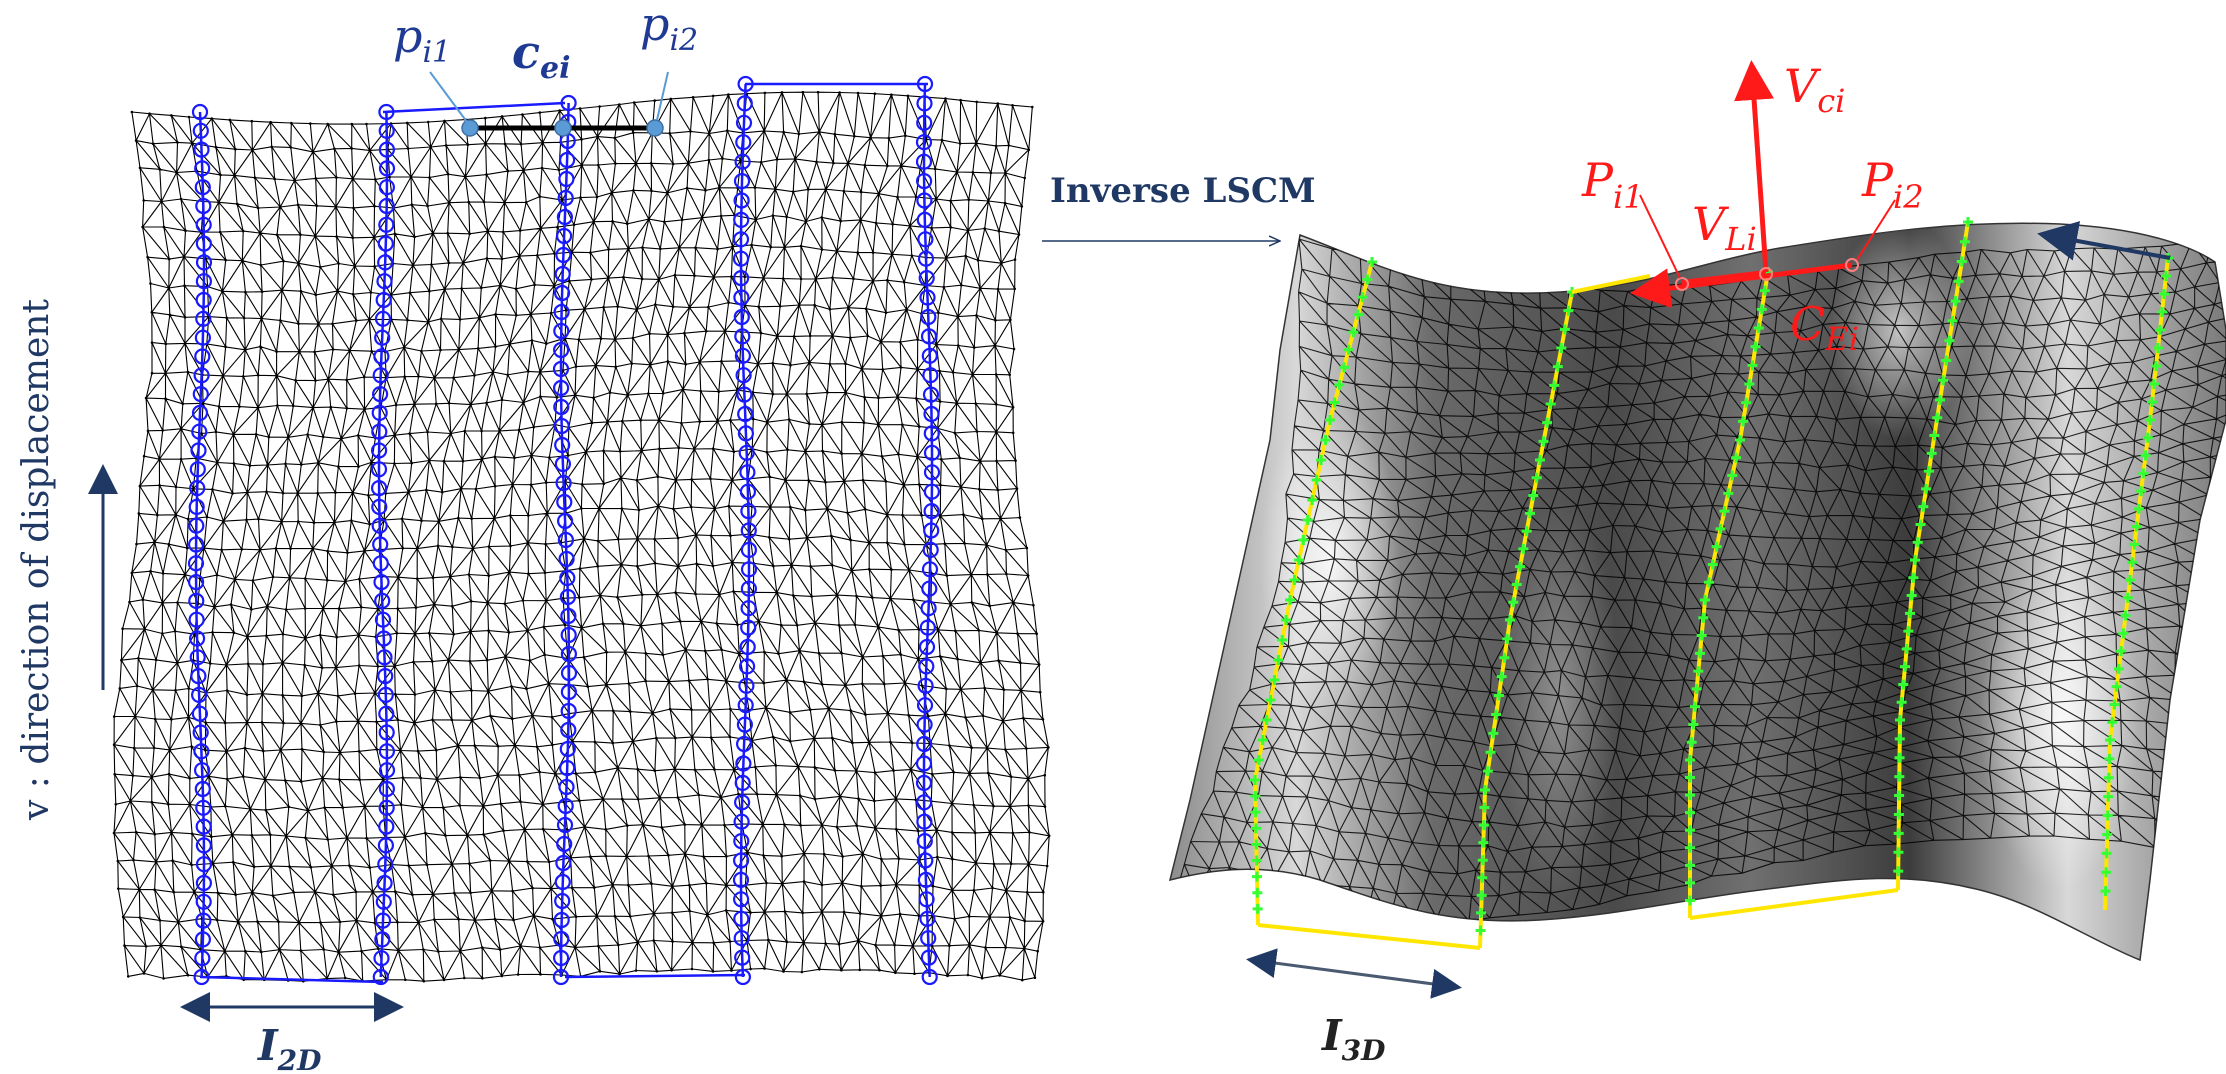  Describe the element at coordinates (1724, 227) in the screenshot. I see `label-v-li: VLi` at that location.